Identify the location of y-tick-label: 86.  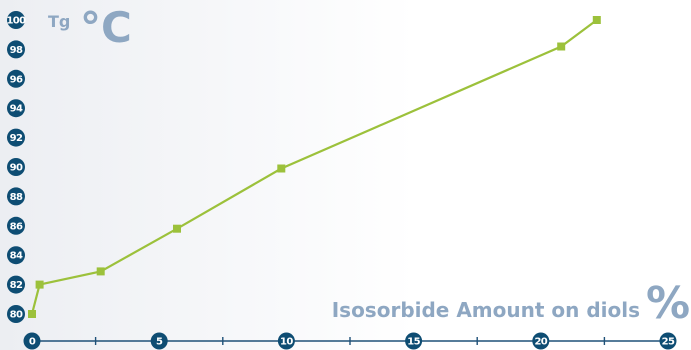
(16, 226).